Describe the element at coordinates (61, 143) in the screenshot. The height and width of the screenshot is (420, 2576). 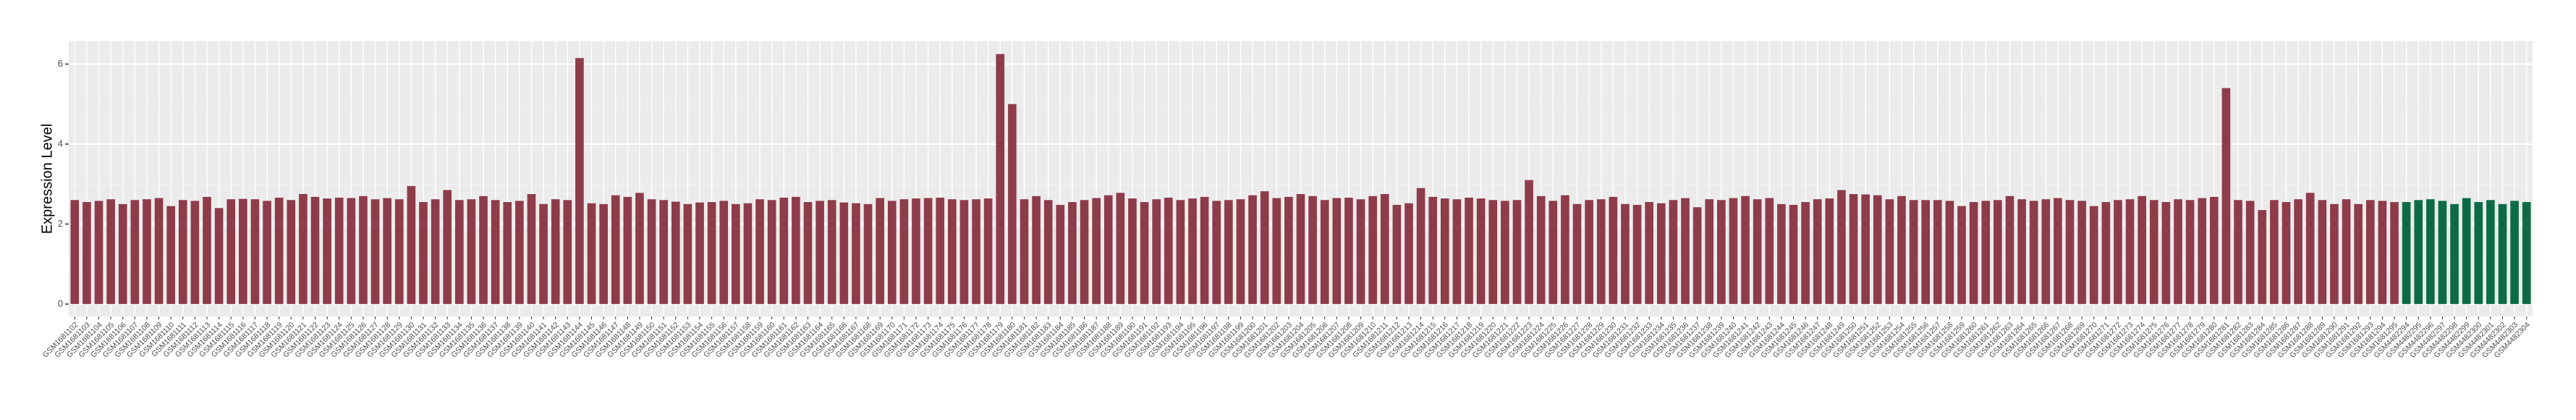
I see `y-tick-label: 4` at that location.